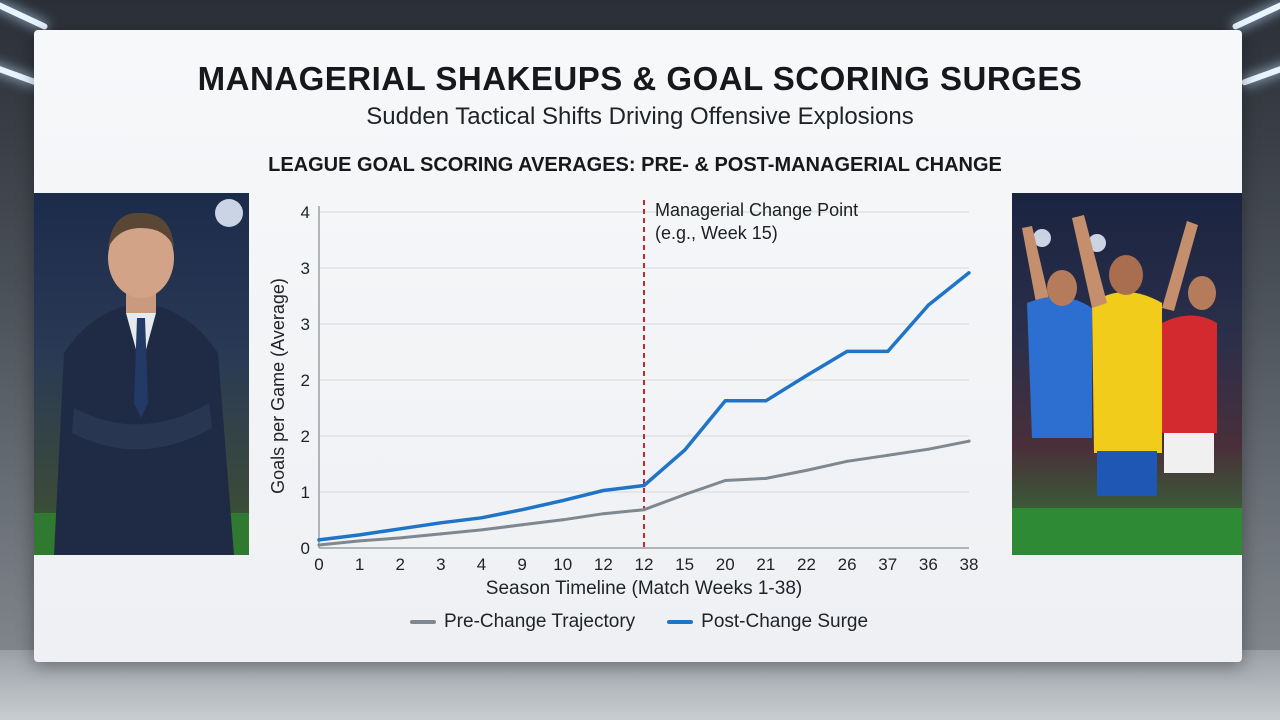  What do you see at coordinates (969, 564) in the screenshot?
I see `x-tick-label: 38` at bounding box center [969, 564].